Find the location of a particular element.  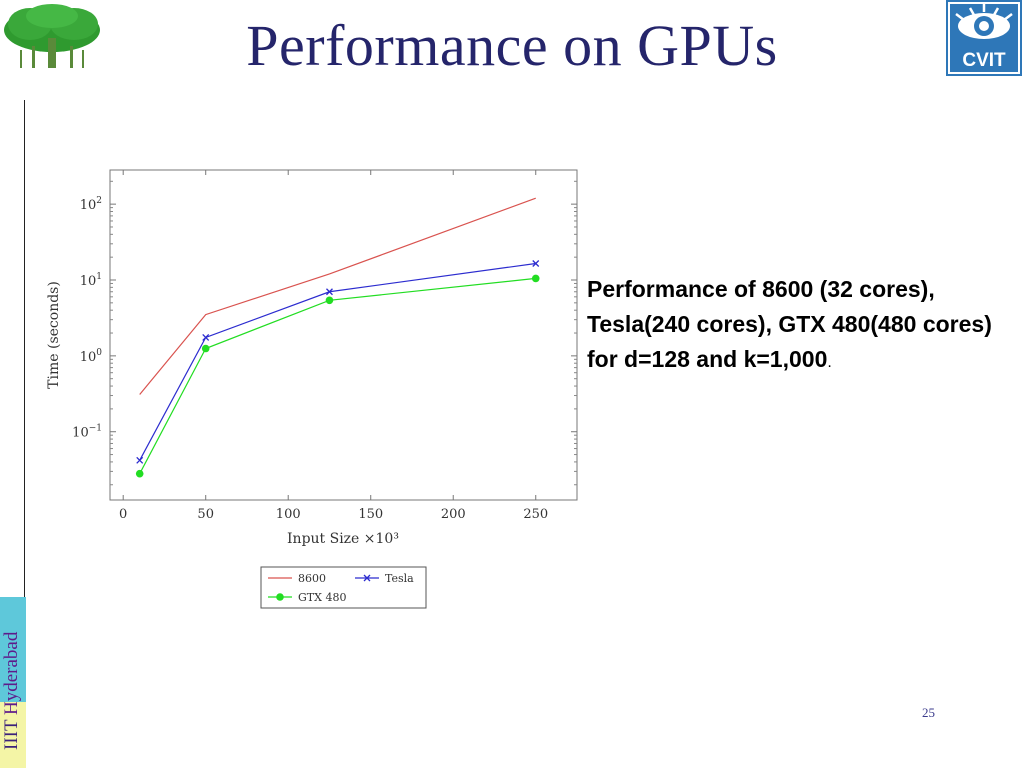

page-number: 25 is located at coordinates (928, 712).